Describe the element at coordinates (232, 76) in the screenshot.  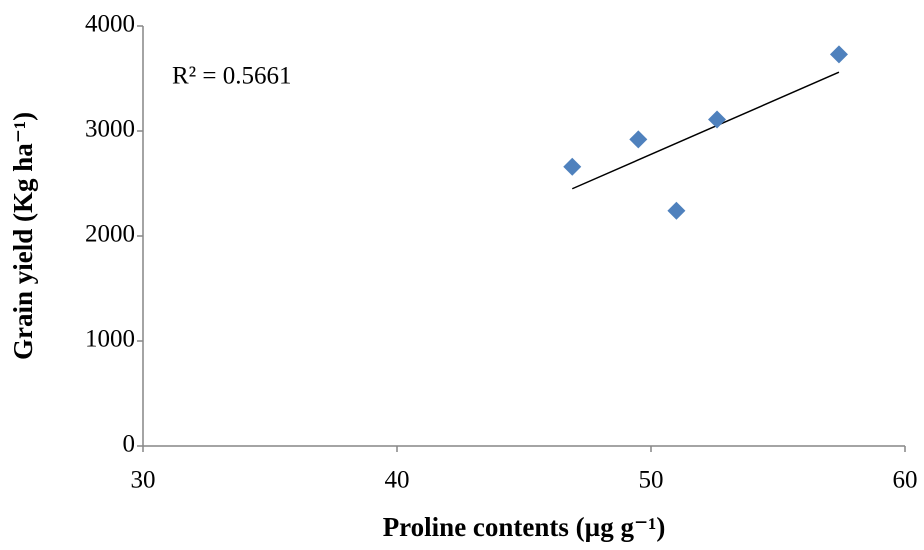
I see `annotation: R² = 0.5661` at that location.